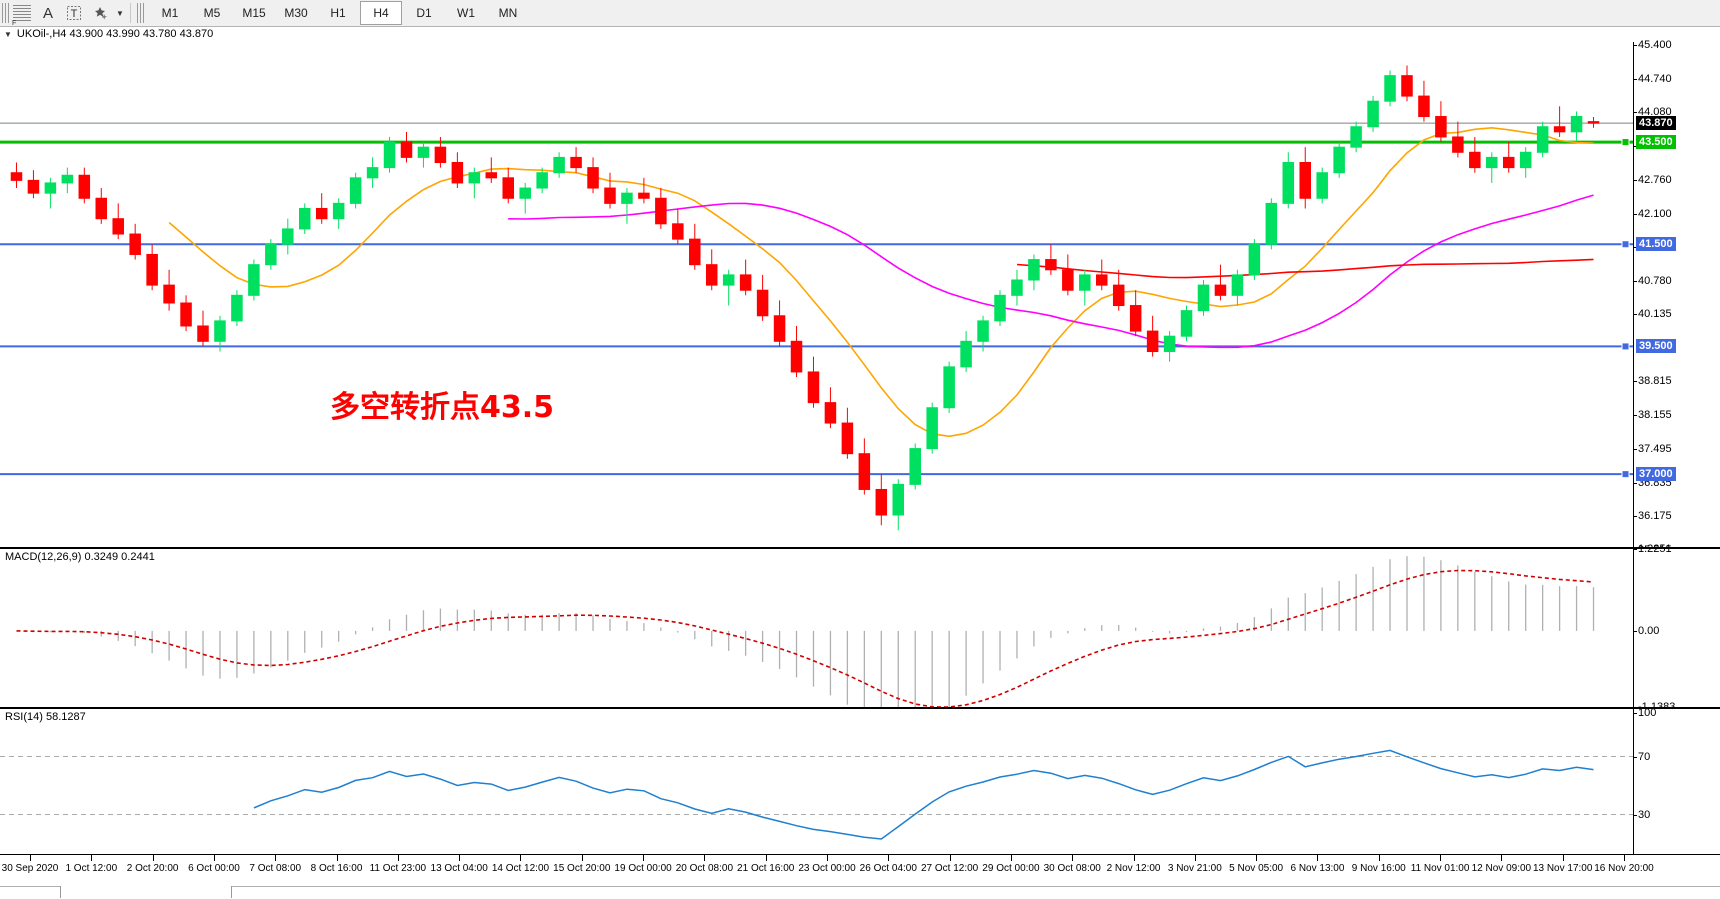 The image size is (1720, 899). I want to click on date-tick-label: 2 Nov 12:00, so click(1133, 868).